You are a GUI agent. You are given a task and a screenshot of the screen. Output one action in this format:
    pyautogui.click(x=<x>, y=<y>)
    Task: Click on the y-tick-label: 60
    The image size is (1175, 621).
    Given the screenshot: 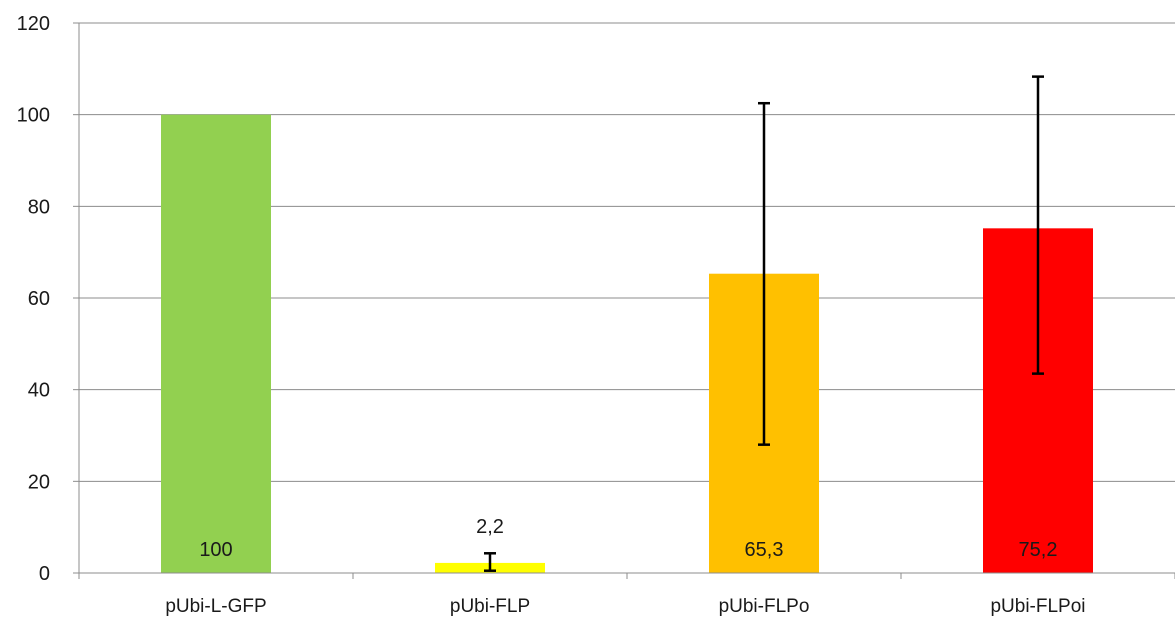 What is the action you would take?
    pyautogui.click(x=39, y=299)
    